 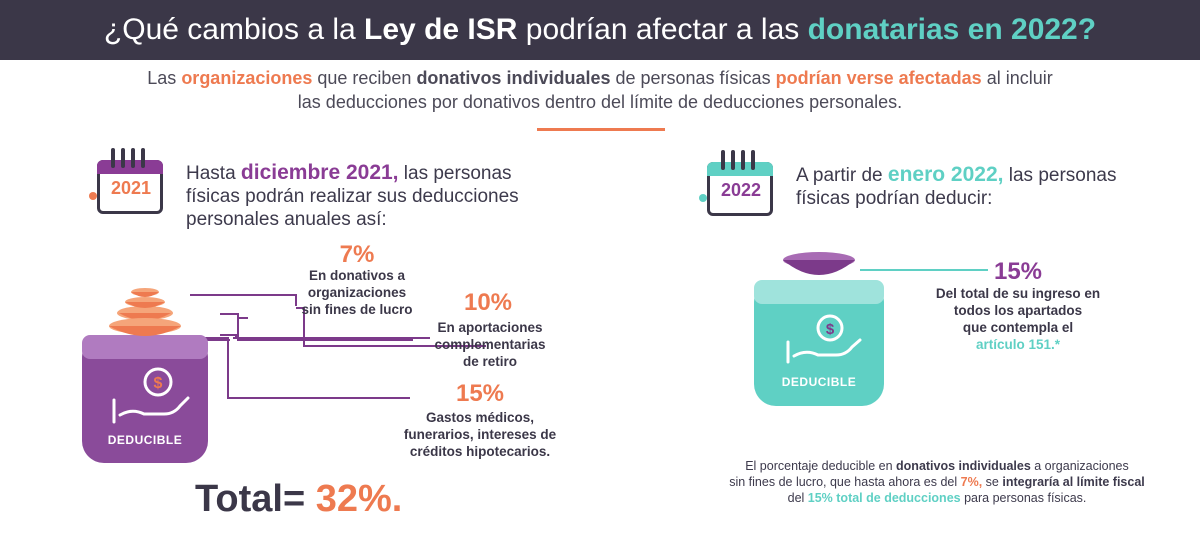 I want to click on title-part: podrían afectar a las, so click(x=662, y=29).